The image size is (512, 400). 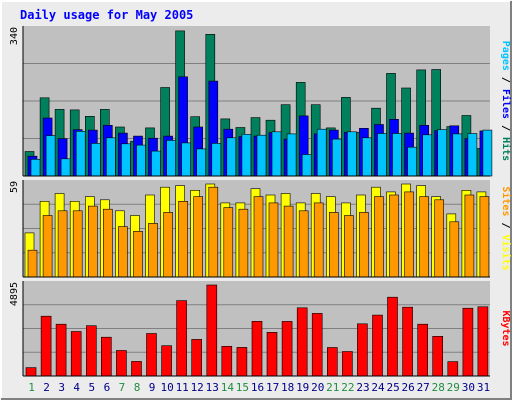 I want to click on legend-item-kbytes: KBytes, so click(x=505, y=328).